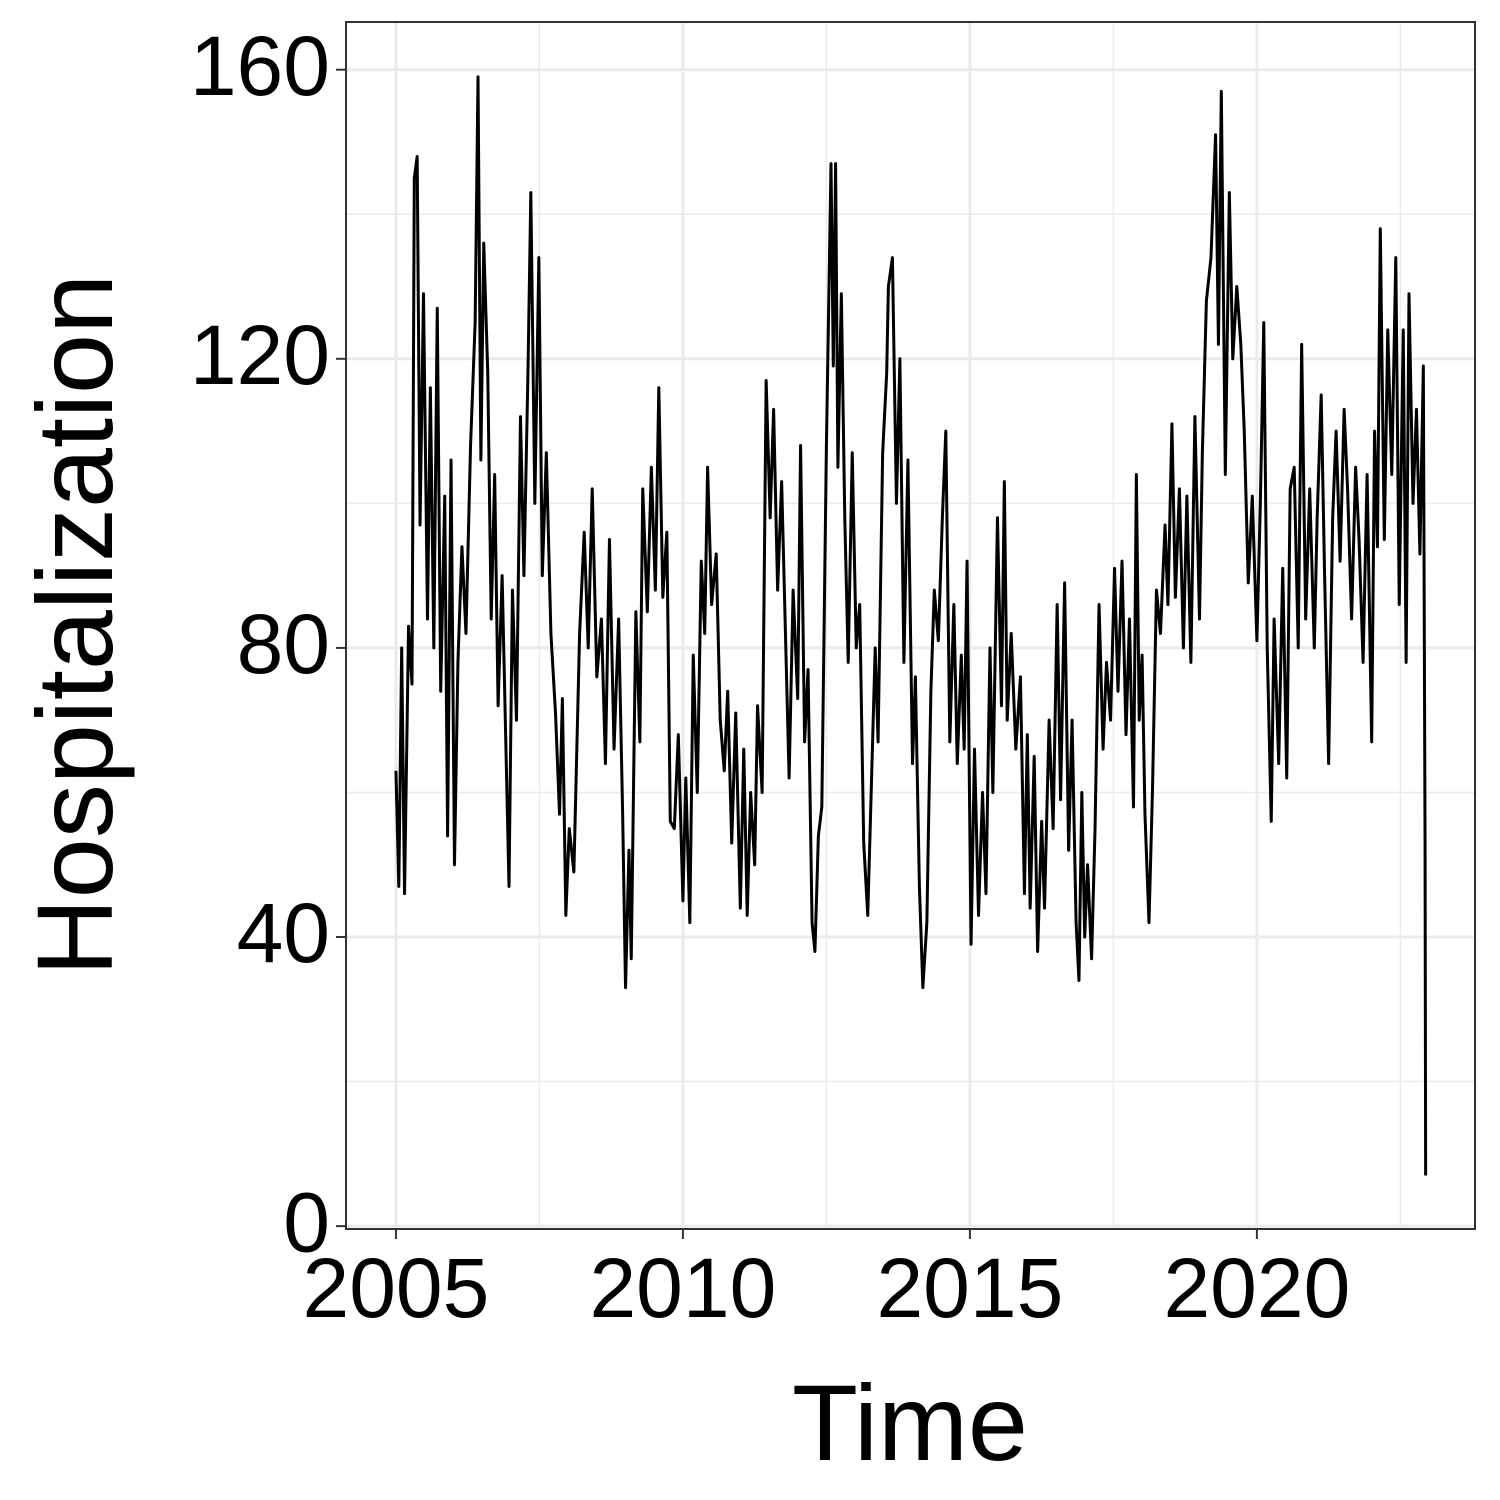  I want to click on y-tick-label: 0, so click(306, 1222).